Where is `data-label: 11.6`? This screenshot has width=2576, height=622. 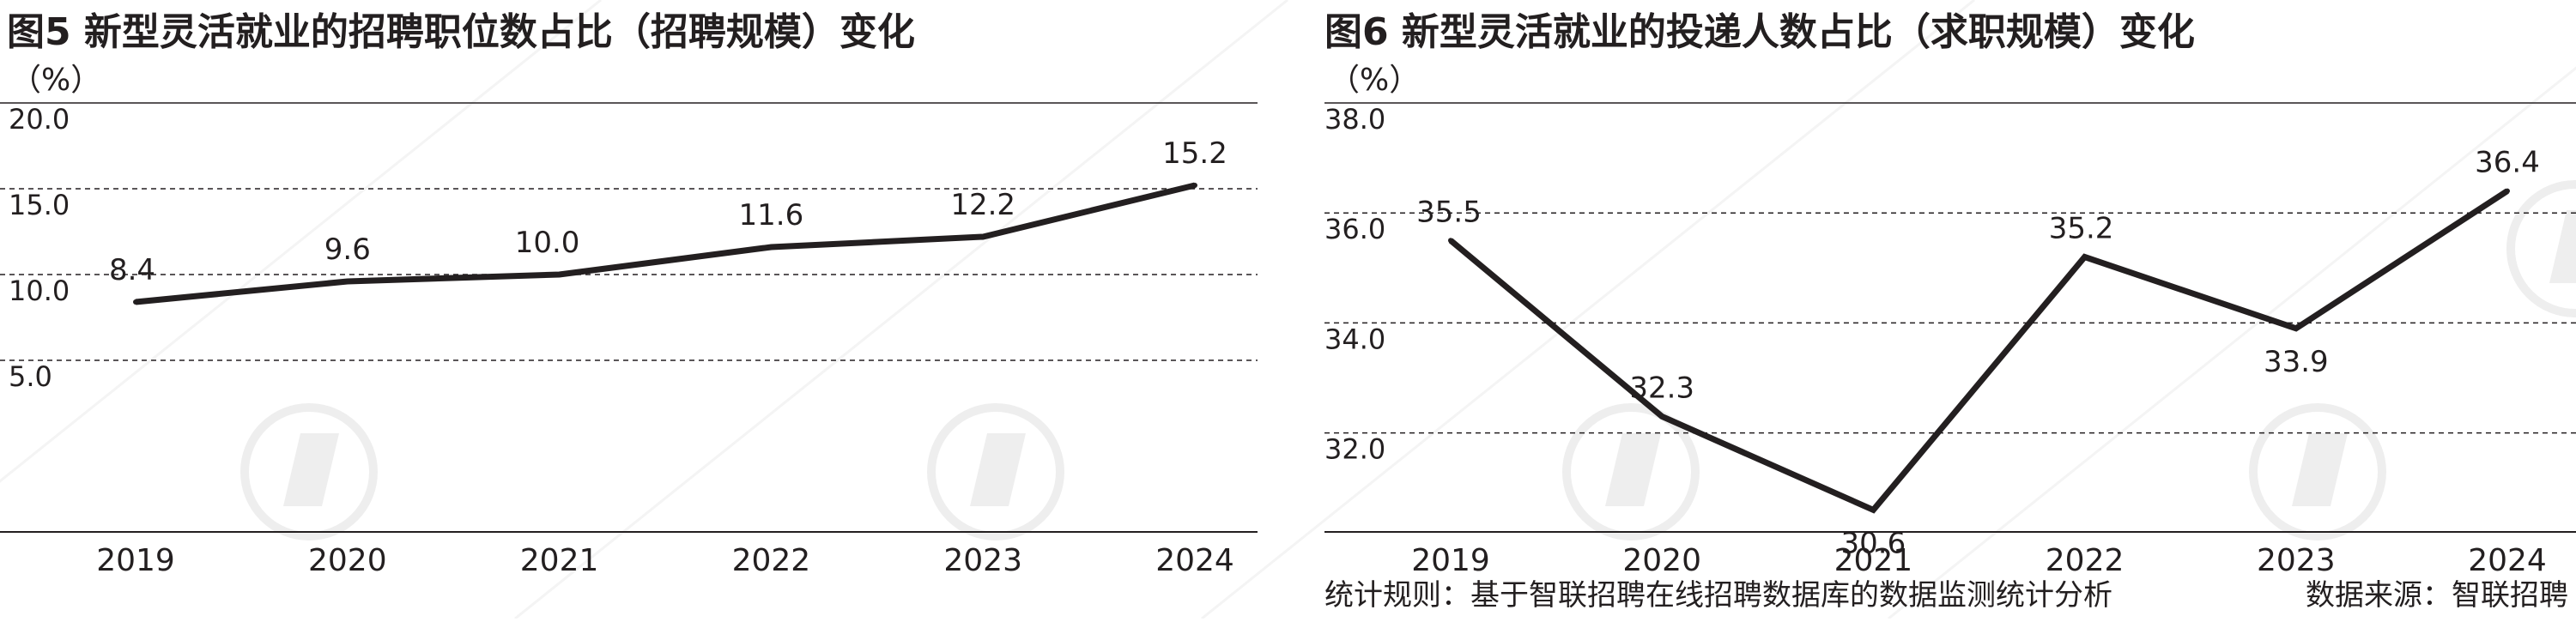 data-label: 11.6 is located at coordinates (771, 215).